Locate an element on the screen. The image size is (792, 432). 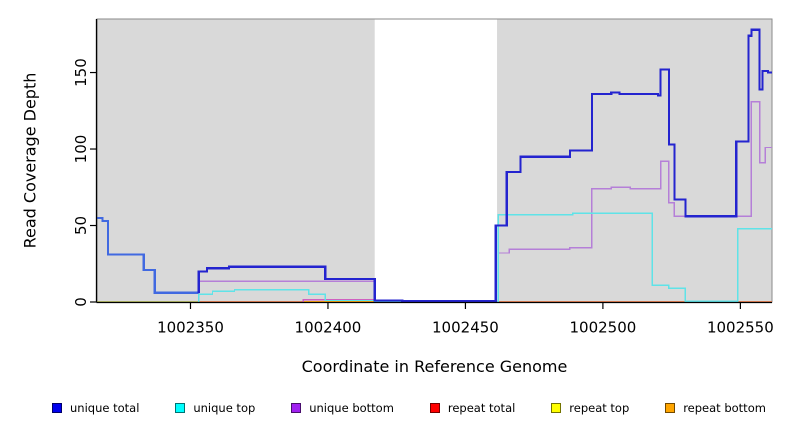
legend-item-unique-bottom: unique bottom is located at coordinates (342, 408).